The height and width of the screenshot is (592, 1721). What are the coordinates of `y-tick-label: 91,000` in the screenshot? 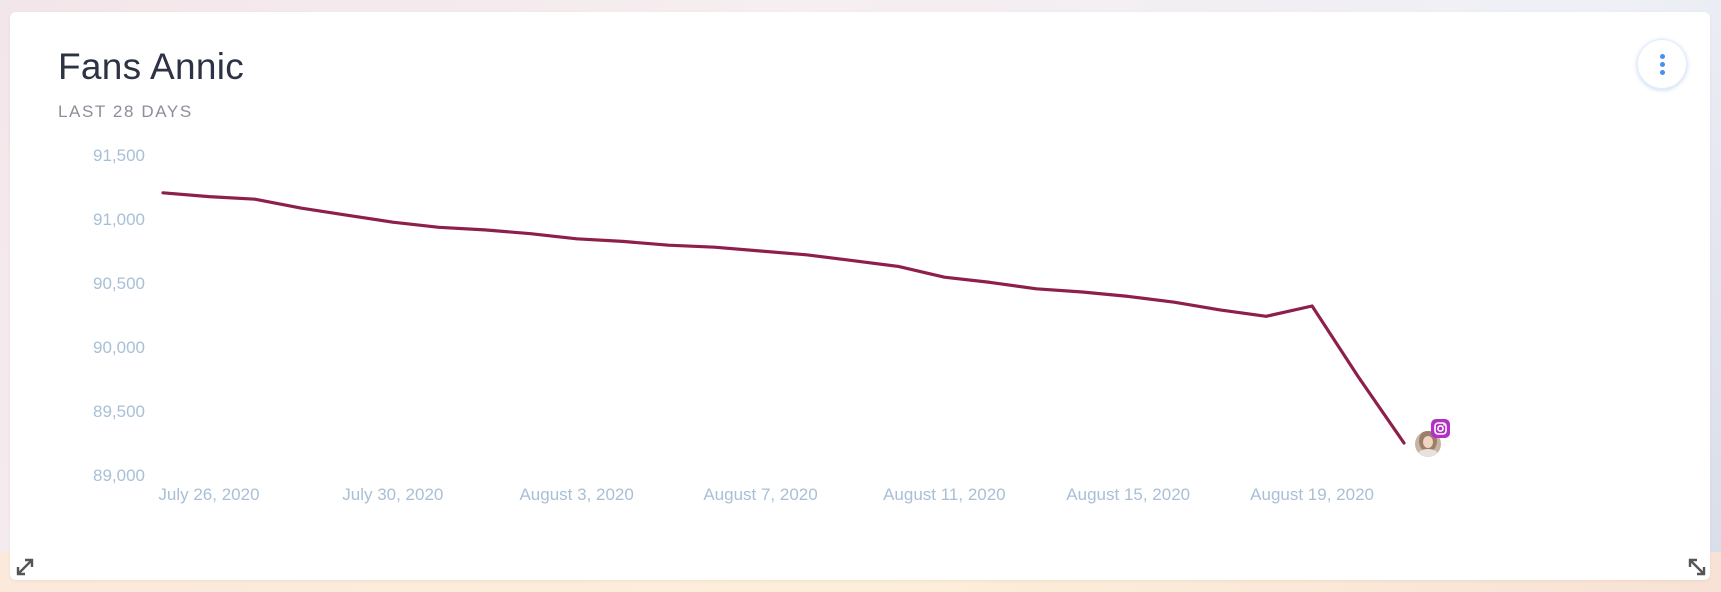 It's located at (119, 219).